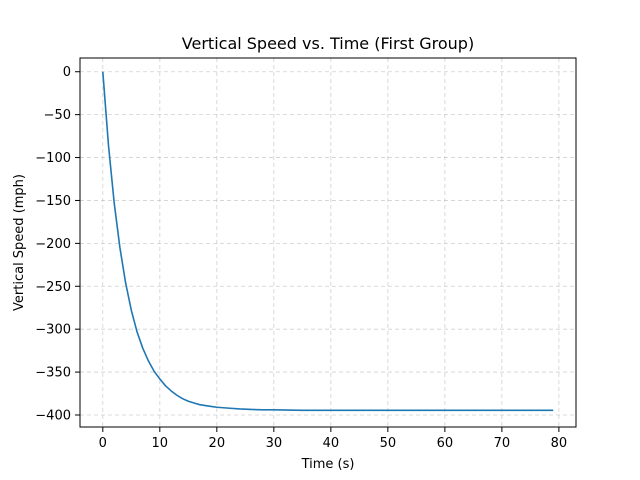 The image size is (640, 480). I want to click on y-tick-label: −150, so click(53, 201).